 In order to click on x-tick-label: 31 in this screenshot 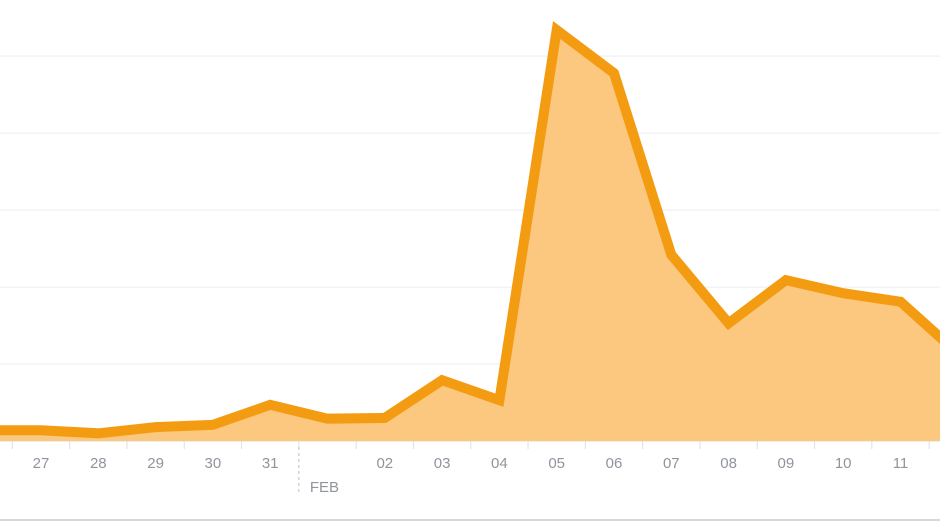, I will do `click(270, 463)`.